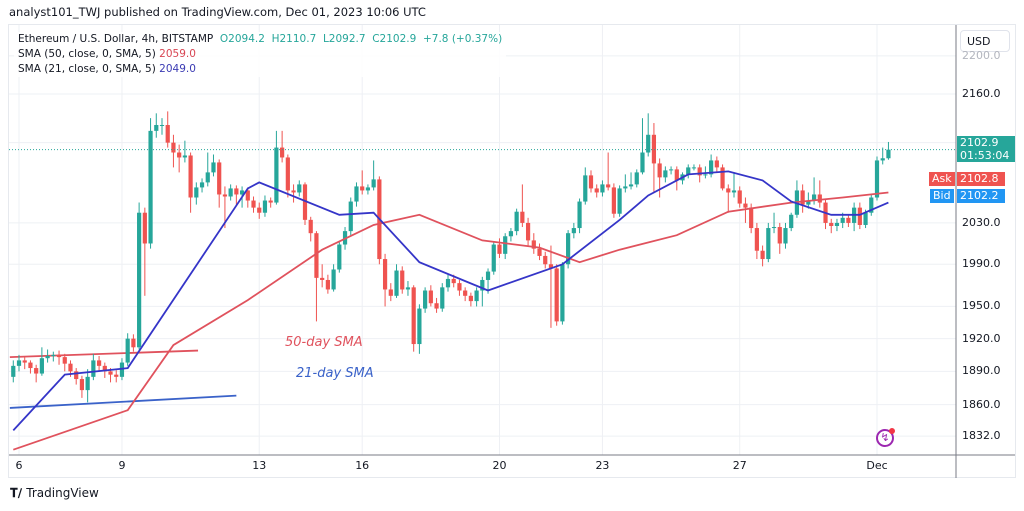 Image resolution: width=1024 pixels, height=511 pixels. What do you see at coordinates (344, 39) in the screenshot?
I see `ohlc-low: L2092.7` at bounding box center [344, 39].